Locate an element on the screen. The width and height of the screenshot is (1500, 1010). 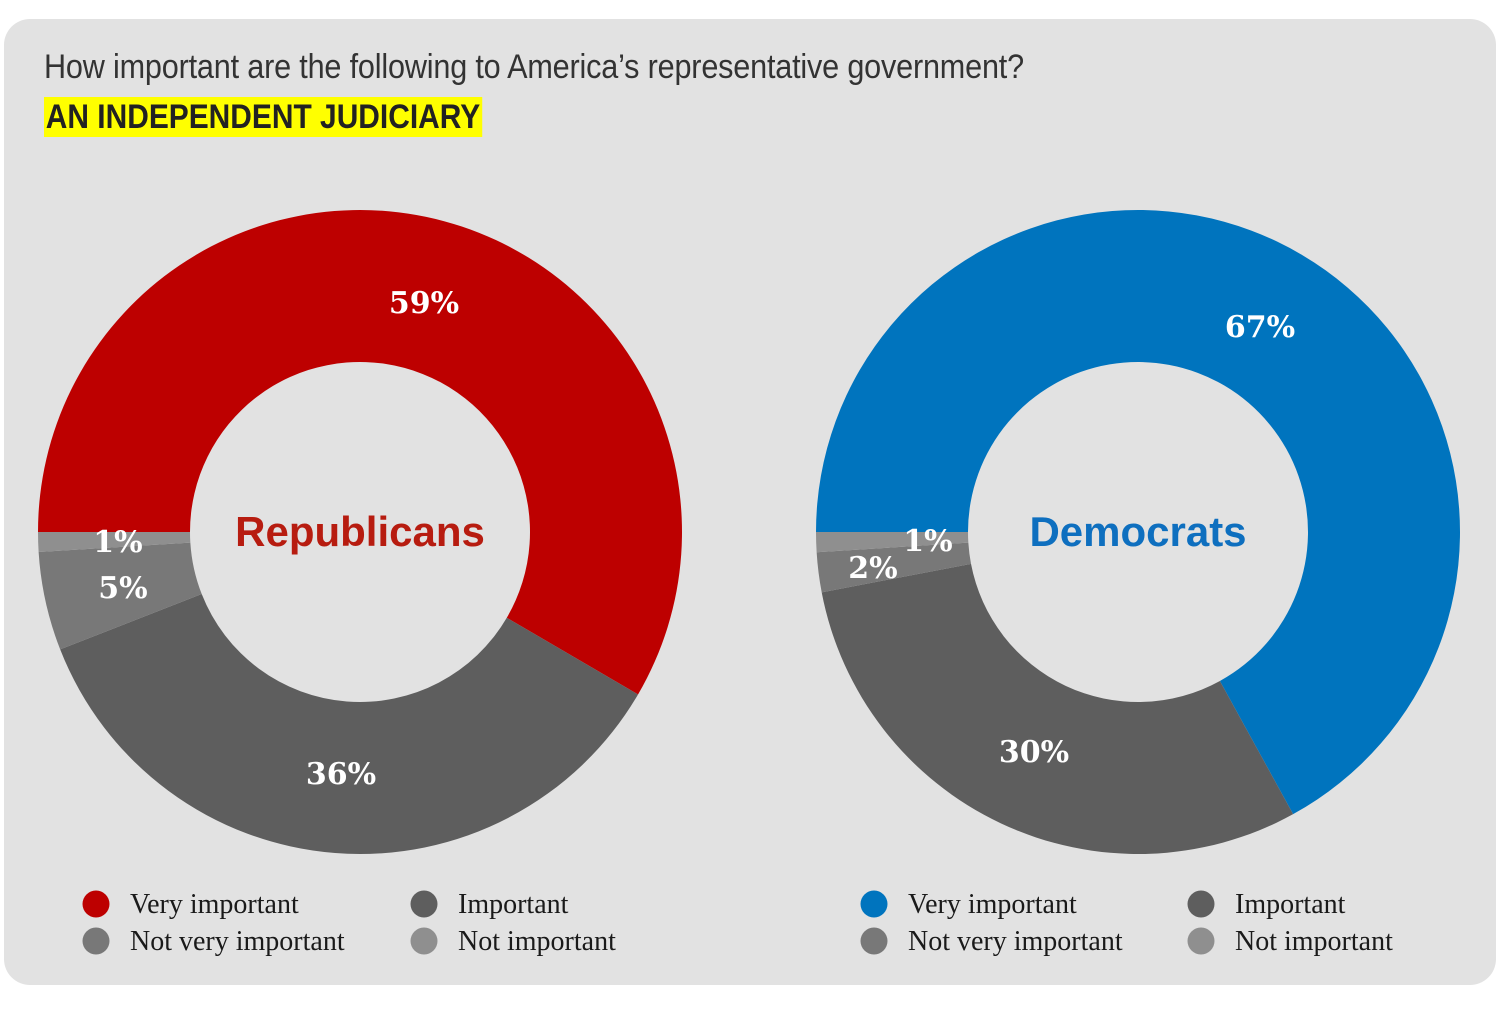
donut-center-label: Republicans is located at coordinates (360, 531).